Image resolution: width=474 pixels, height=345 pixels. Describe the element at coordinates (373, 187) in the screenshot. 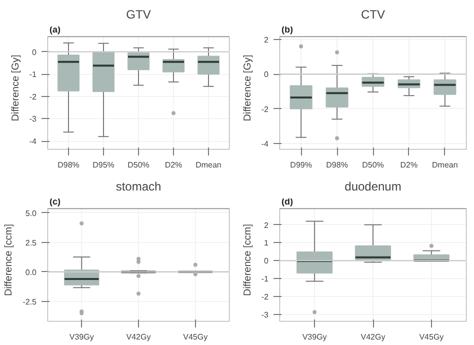

I see `chart-title: duodenum` at that location.